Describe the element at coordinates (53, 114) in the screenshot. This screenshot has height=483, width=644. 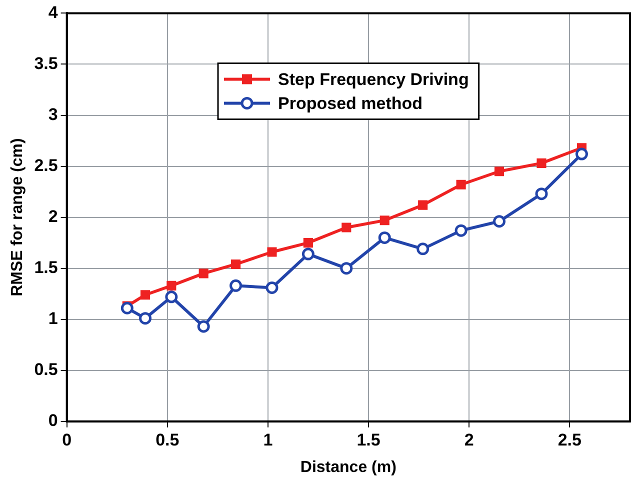
I see `y-tick-label: 3` at that location.